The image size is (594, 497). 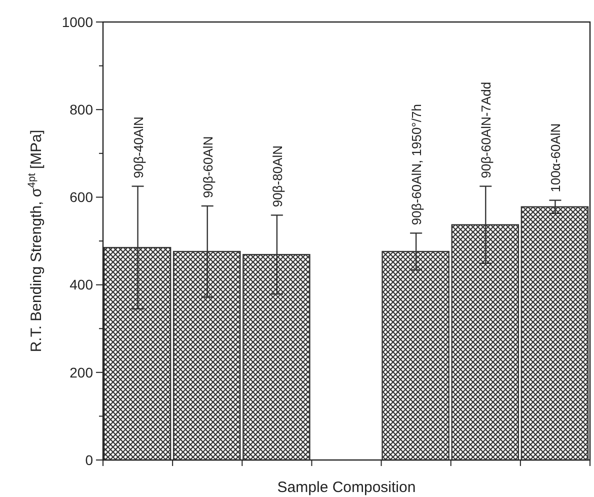 What do you see at coordinates (416, 165) in the screenshot?
I see `x-tick-label: 90β-60AlN, 1950°/7h` at bounding box center [416, 165].